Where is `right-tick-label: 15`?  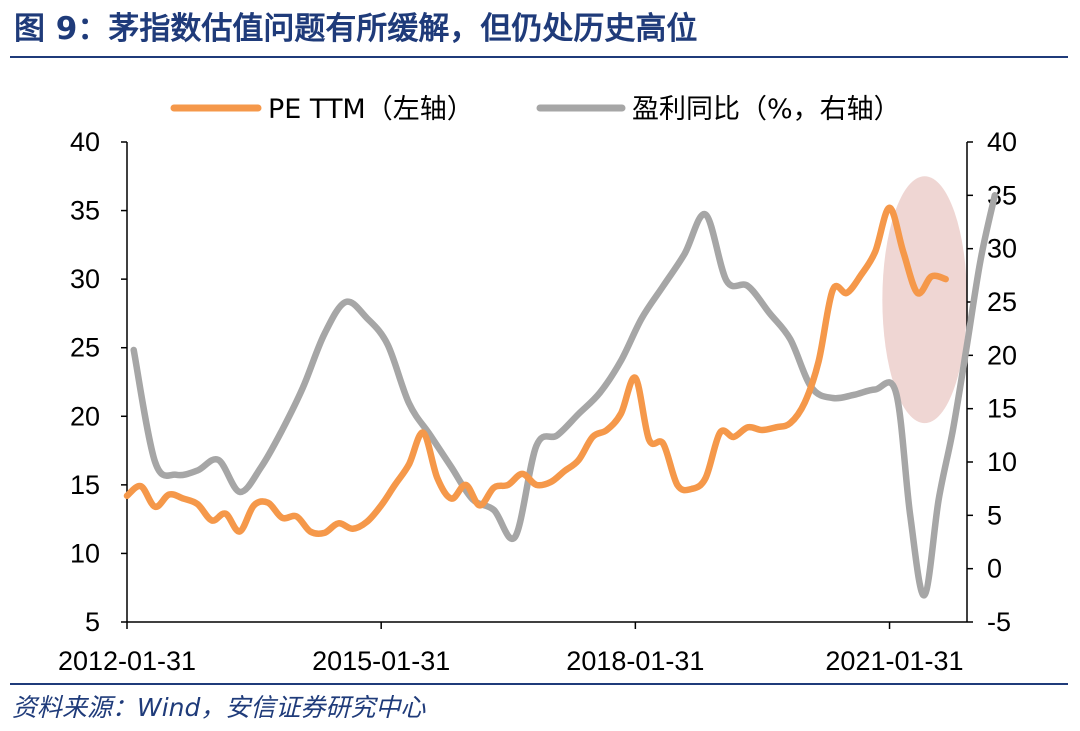 right-tick-label: 15 is located at coordinates (1002, 409).